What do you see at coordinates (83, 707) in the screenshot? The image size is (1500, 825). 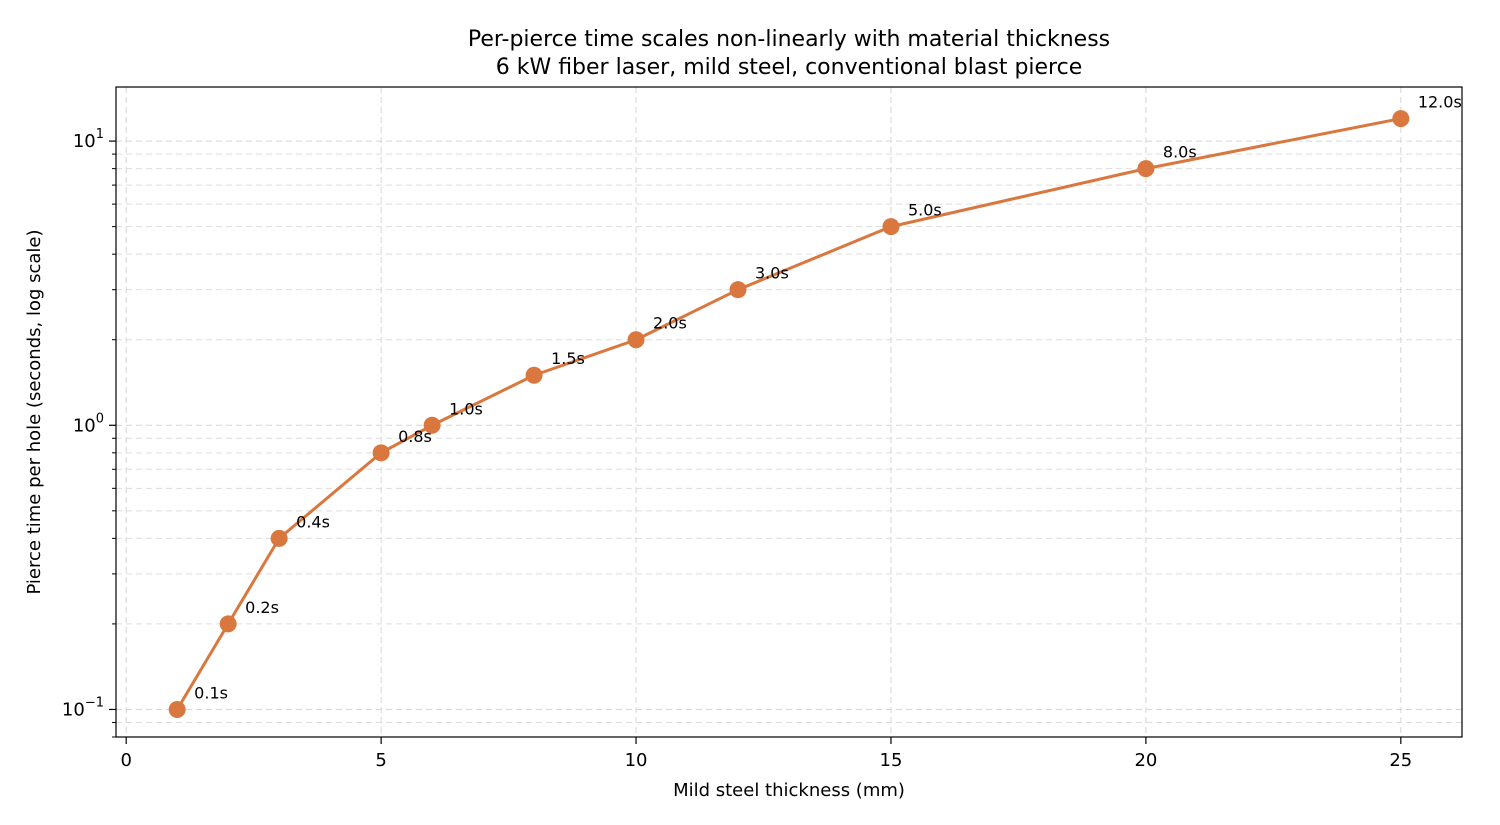 I see `y-tick-label: 10⁻¹` at bounding box center [83, 707].